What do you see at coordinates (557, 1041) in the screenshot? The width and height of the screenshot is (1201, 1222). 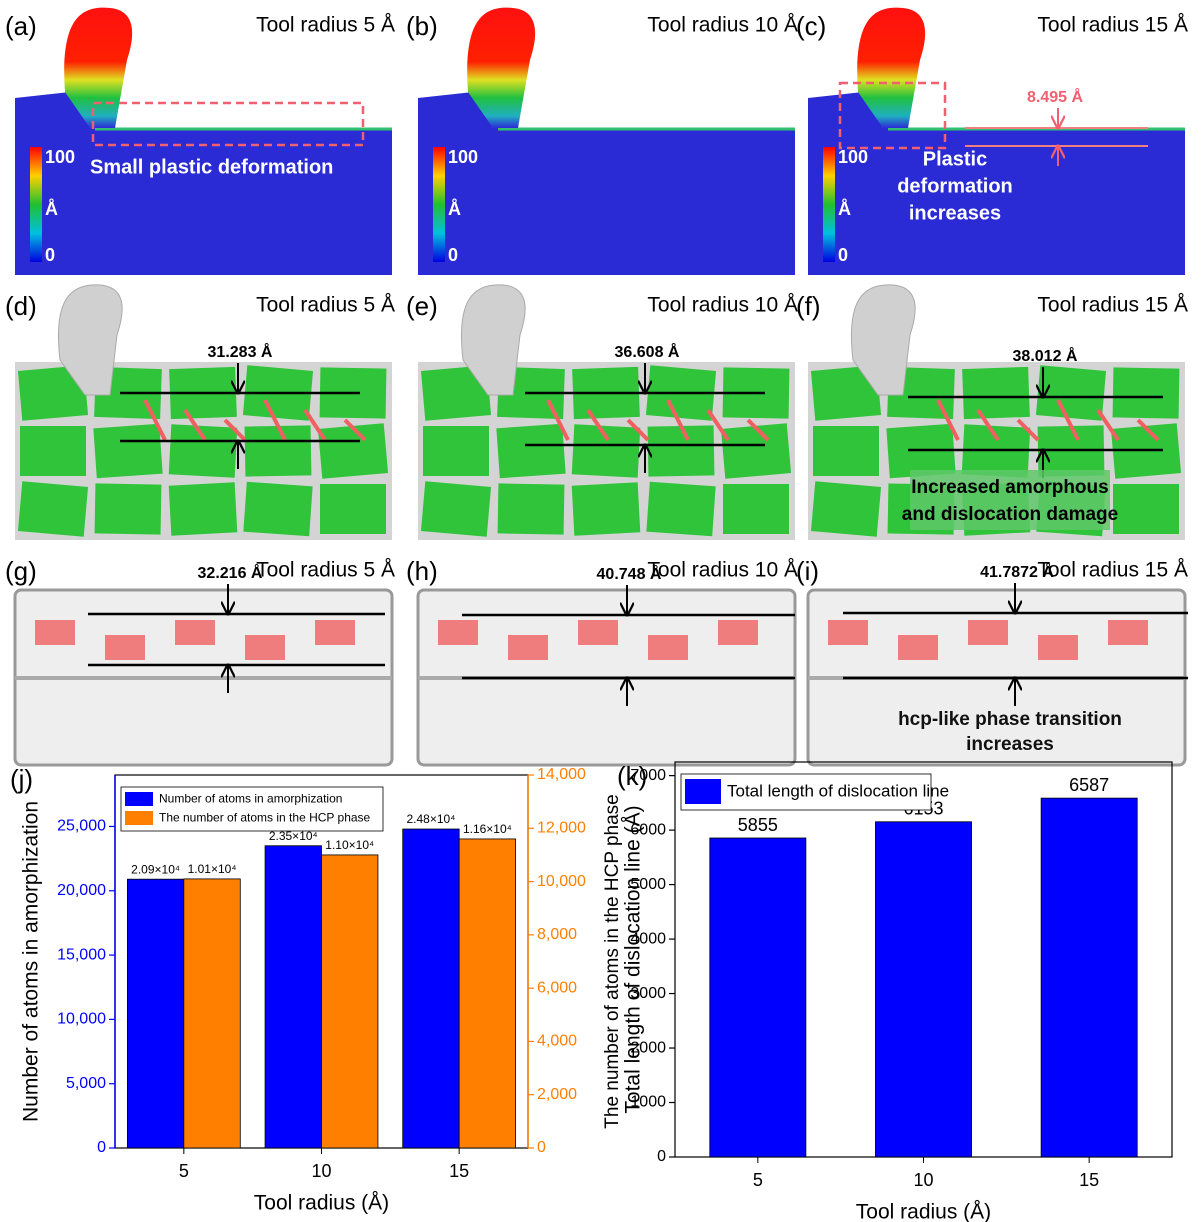 I see `y2-tick-label: 4,000` at bounding box center [557, 1041].